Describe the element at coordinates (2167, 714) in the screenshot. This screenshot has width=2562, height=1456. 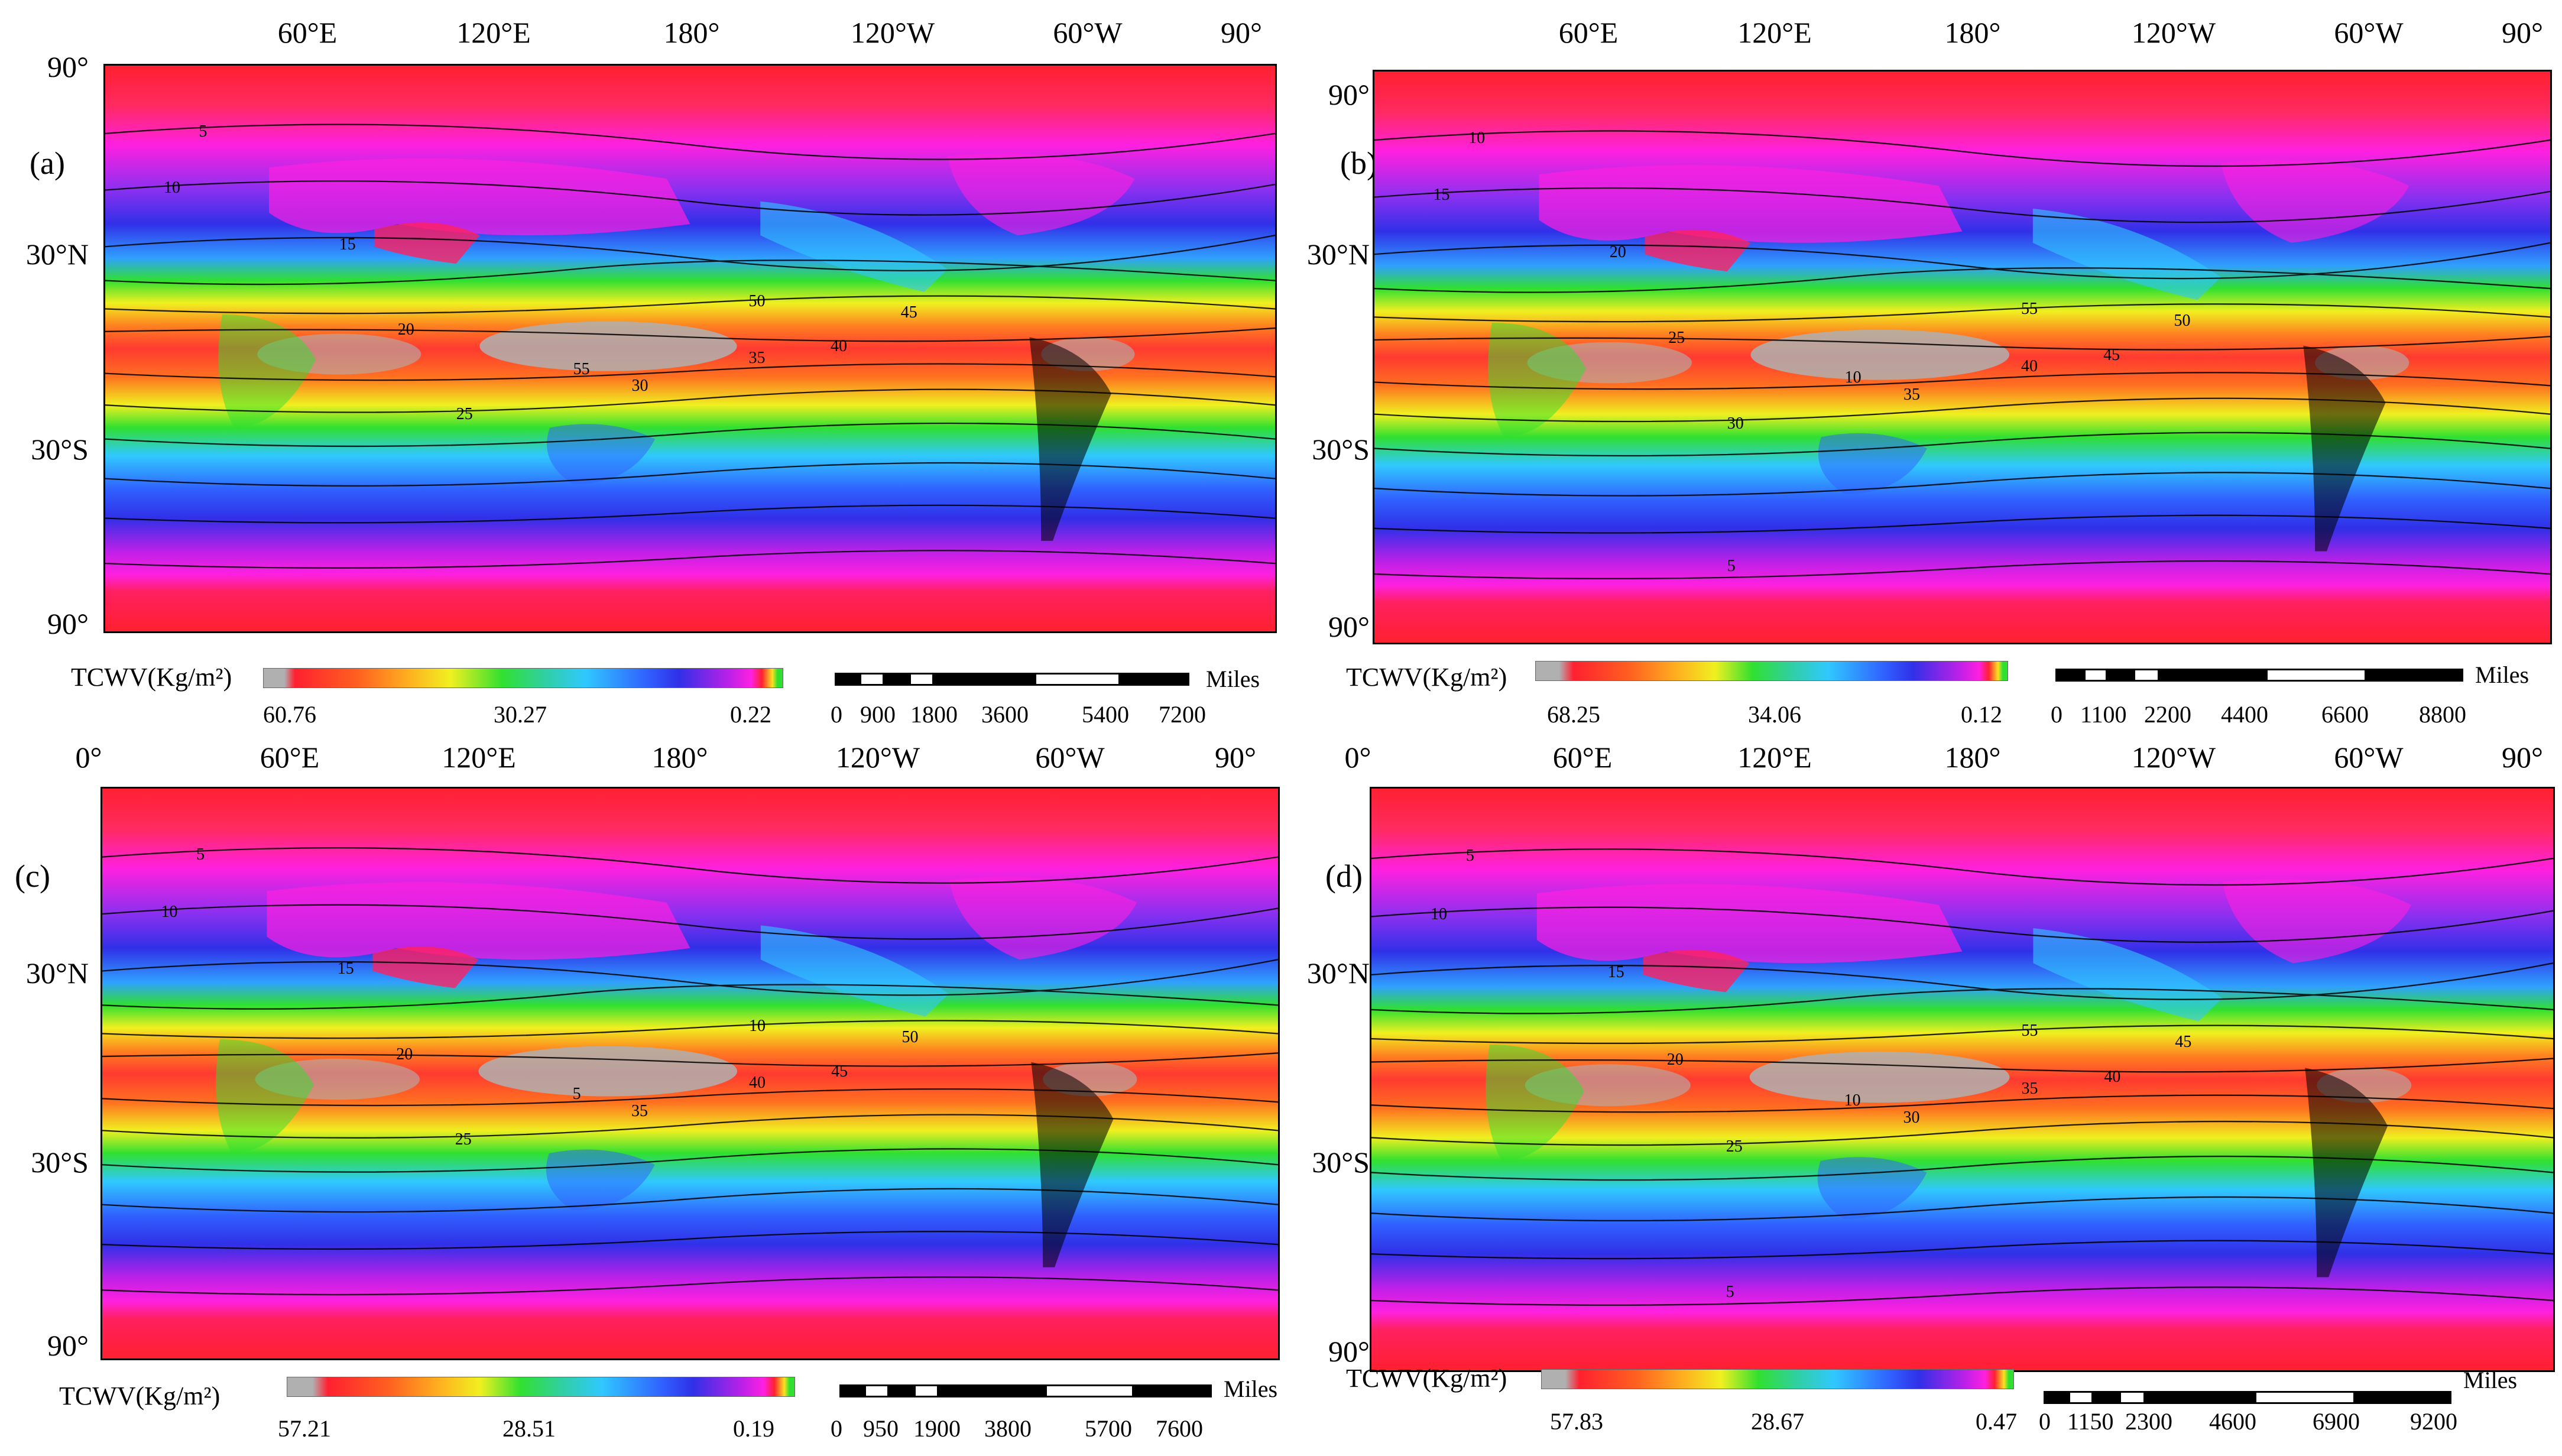
I see `scalebar-tick: 2200` at that location.